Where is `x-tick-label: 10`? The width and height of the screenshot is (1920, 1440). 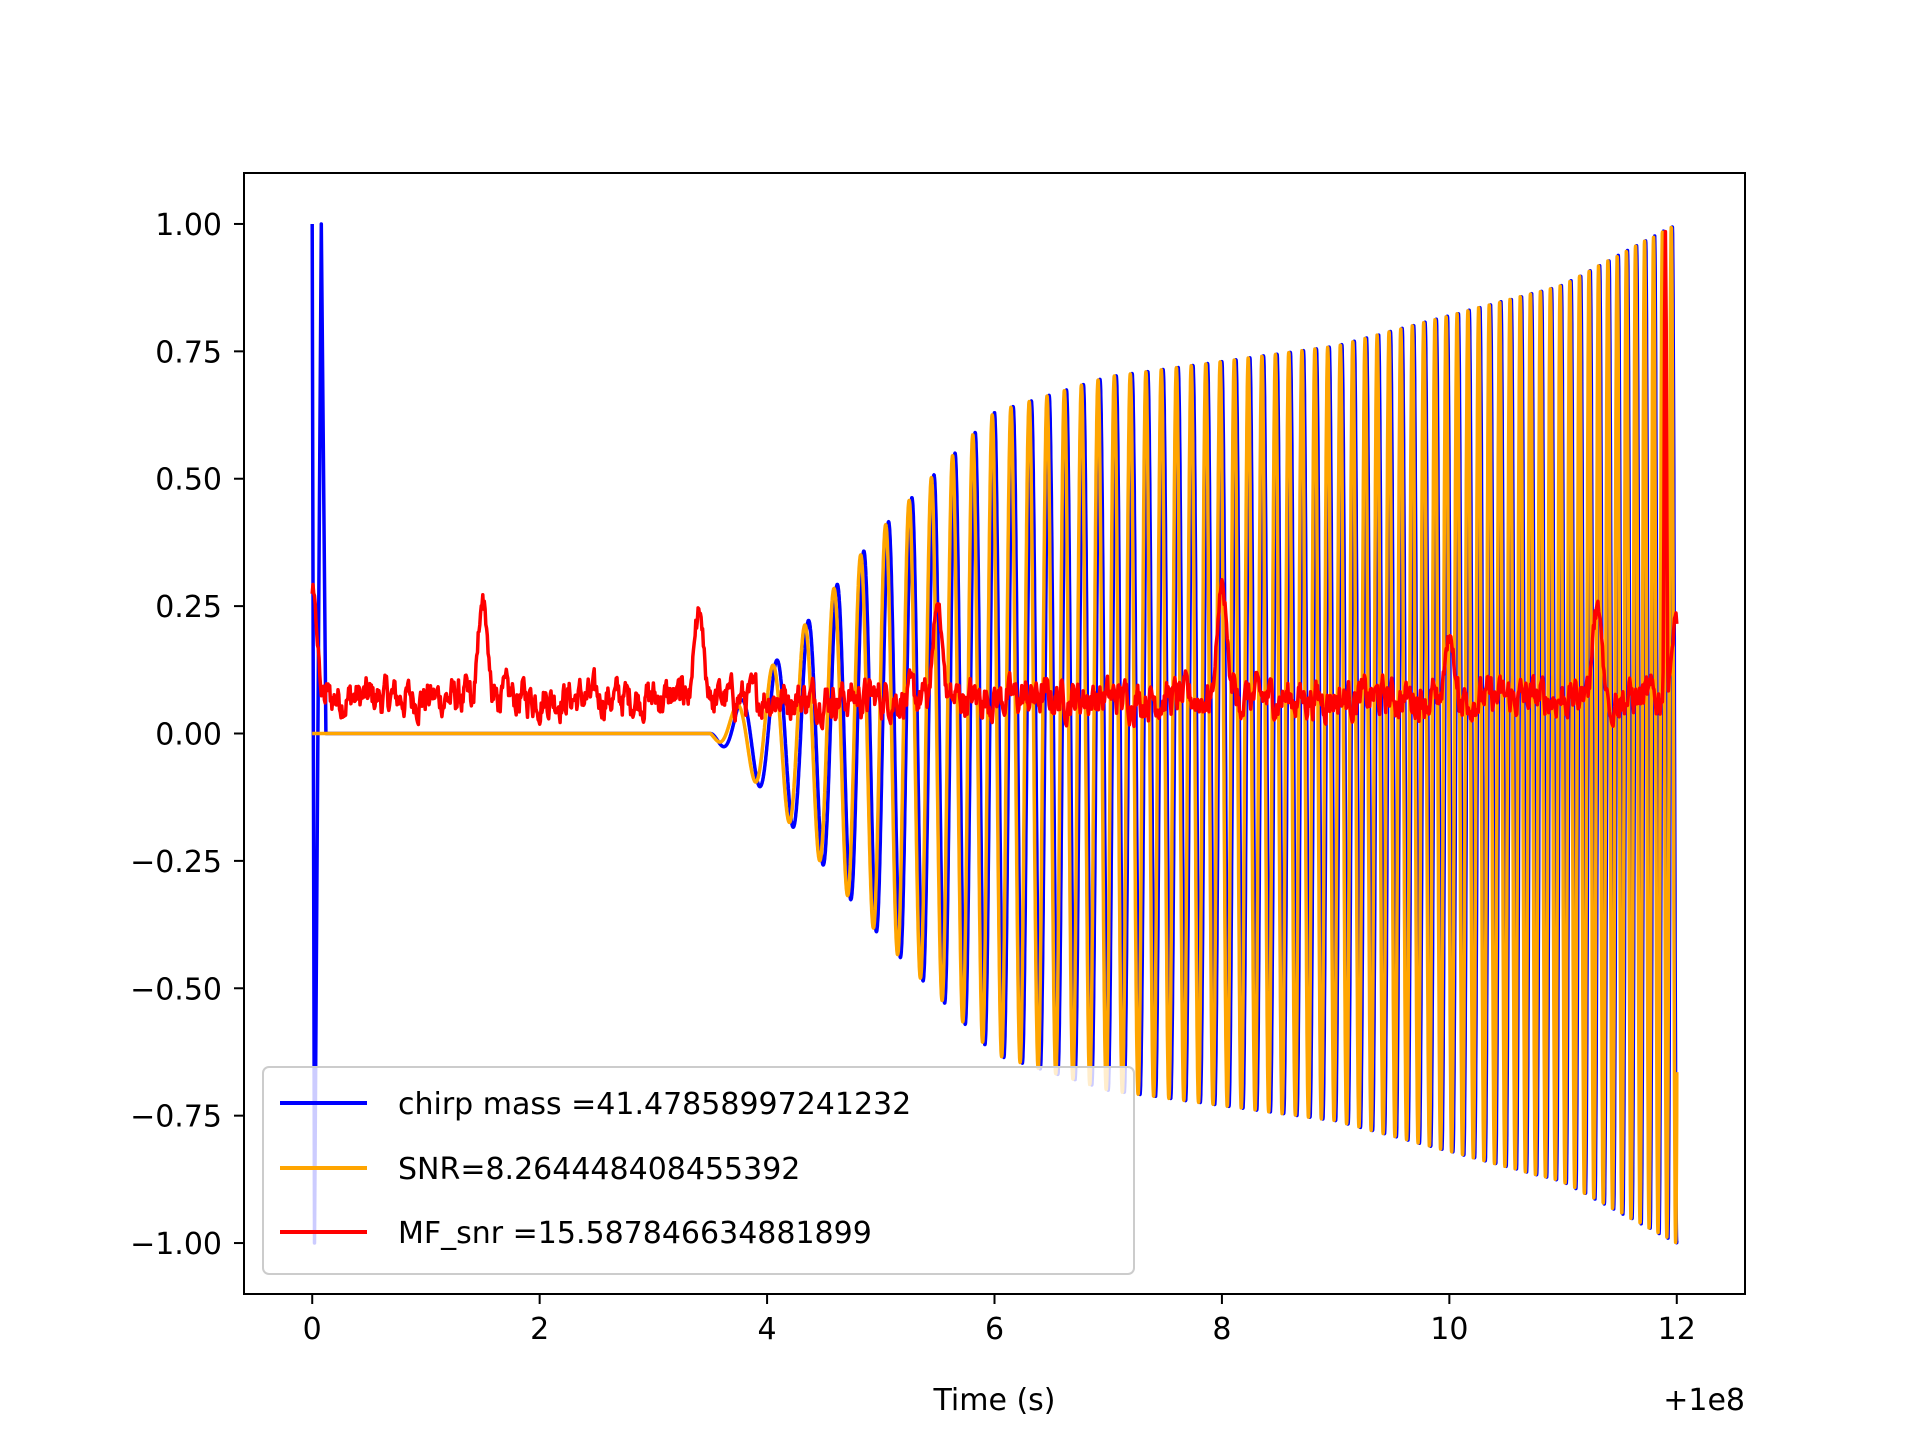 x-tick-label: 10 is located at coordinates (1449, 1329).